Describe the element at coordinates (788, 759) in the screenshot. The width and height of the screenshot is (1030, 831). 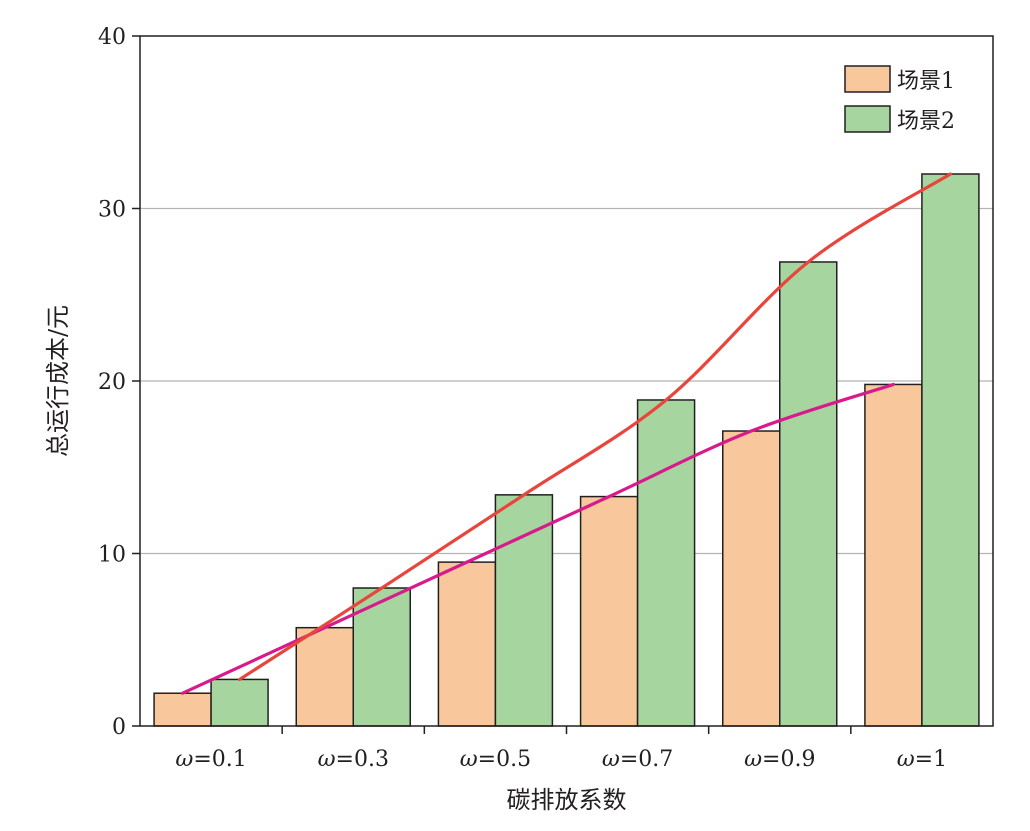
I see `x-tick-value: =0.9` at that location.